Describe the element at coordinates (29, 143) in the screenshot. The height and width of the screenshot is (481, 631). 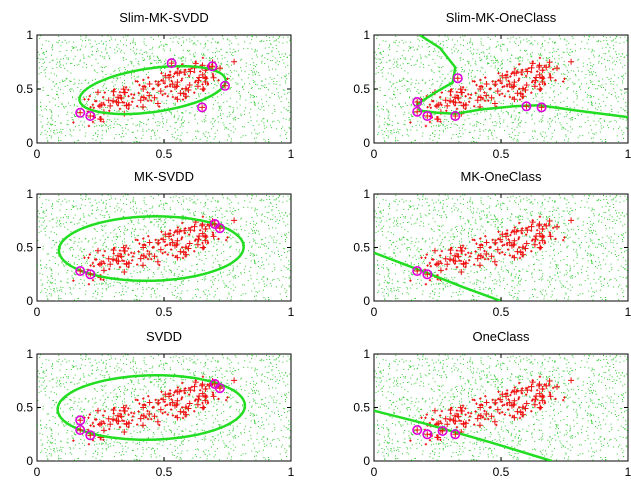
I see `y-tick-label: 0` at that location.